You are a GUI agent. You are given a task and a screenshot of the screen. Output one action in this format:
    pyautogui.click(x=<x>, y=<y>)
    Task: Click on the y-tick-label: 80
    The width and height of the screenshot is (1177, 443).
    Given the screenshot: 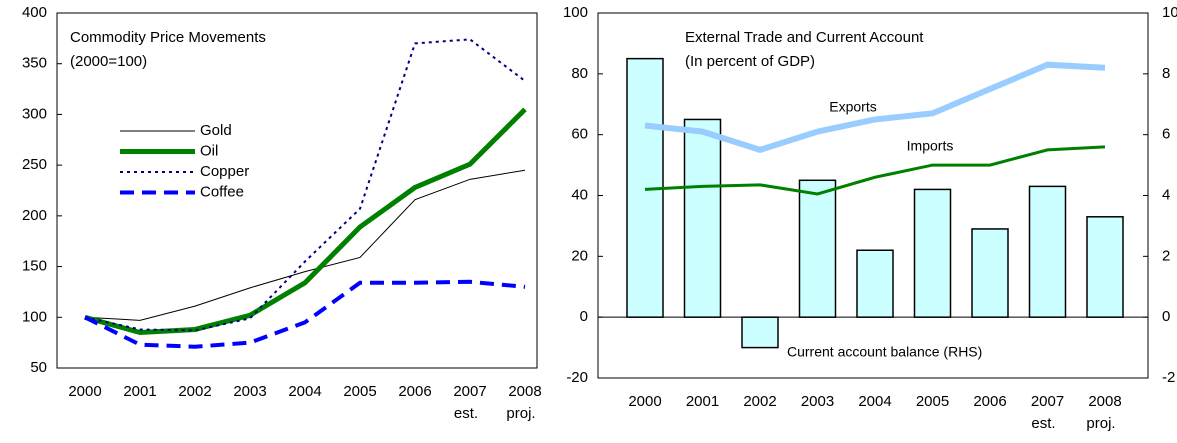 What is the action you would take?
    pyautogui.click(x=579, y=73)
    